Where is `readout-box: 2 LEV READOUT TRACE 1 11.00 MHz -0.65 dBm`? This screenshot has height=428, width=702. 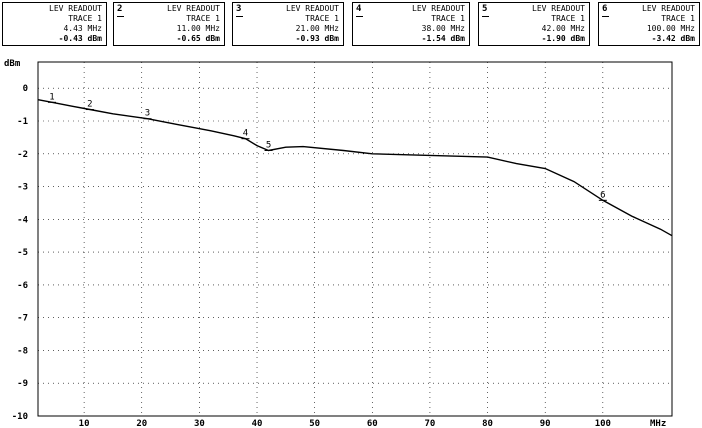 readout-box: 2 LEV READOUT TRACE 1 11.00 MHz -0.65 dBm is located at coordinates (169, 24).